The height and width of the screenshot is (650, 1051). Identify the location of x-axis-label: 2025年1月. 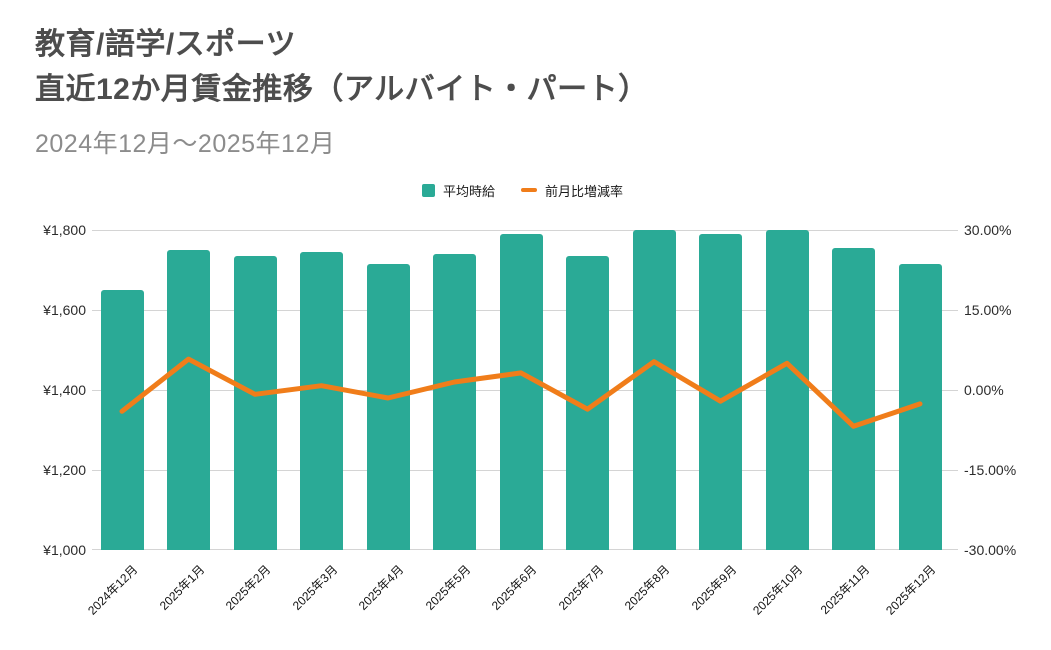
(181, 587).